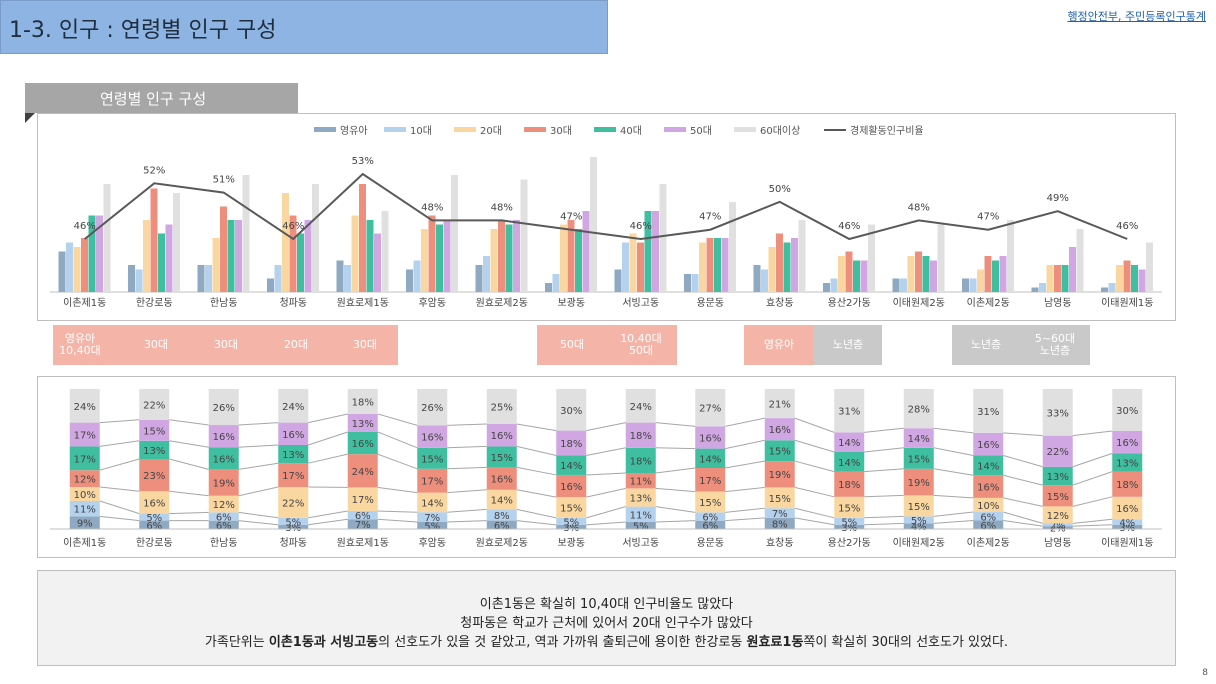 This screenshot has height=684, width=1216. Describe the element at coordinates (154, 240) in the screenshot. I see `bar-group-한강로동` at that location.